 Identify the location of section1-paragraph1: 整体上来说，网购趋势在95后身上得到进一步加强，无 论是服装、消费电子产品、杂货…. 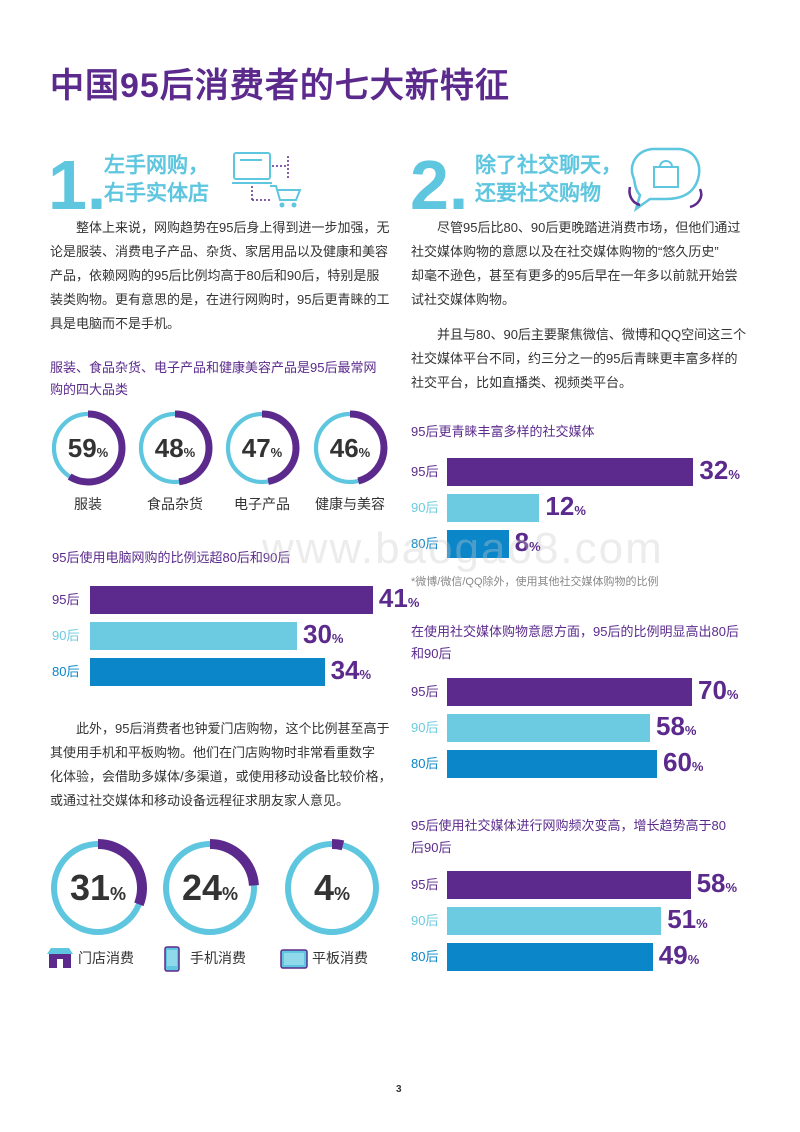
(222, 276).